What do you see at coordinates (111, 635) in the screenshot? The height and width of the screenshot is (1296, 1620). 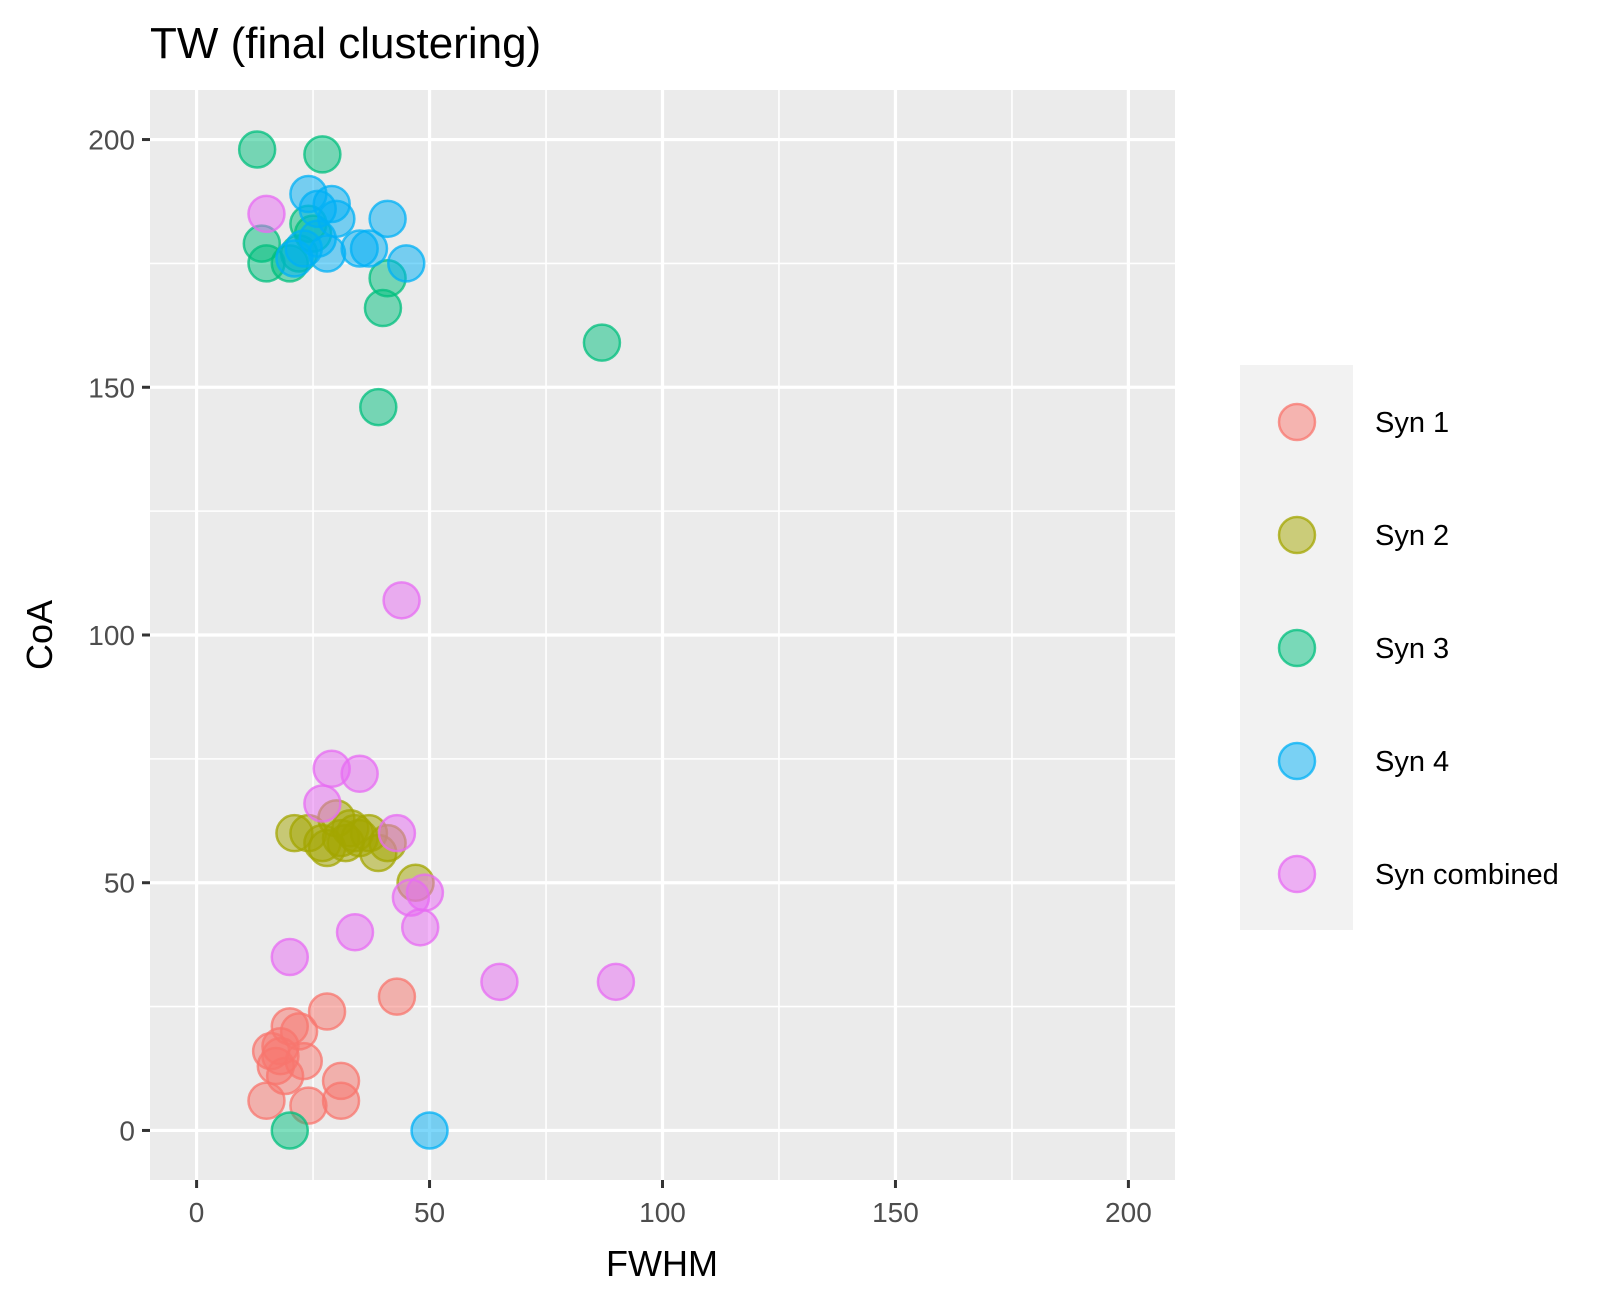 I see `y-tick-label: 100` at bounding box center [111, 635].